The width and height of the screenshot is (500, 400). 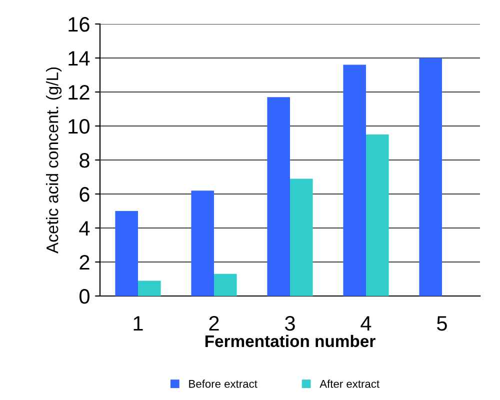 What do you see at coordinates (79, 24) in the screenshot?
I see `y-tick-label: 16` at bounding box center [79, 24].